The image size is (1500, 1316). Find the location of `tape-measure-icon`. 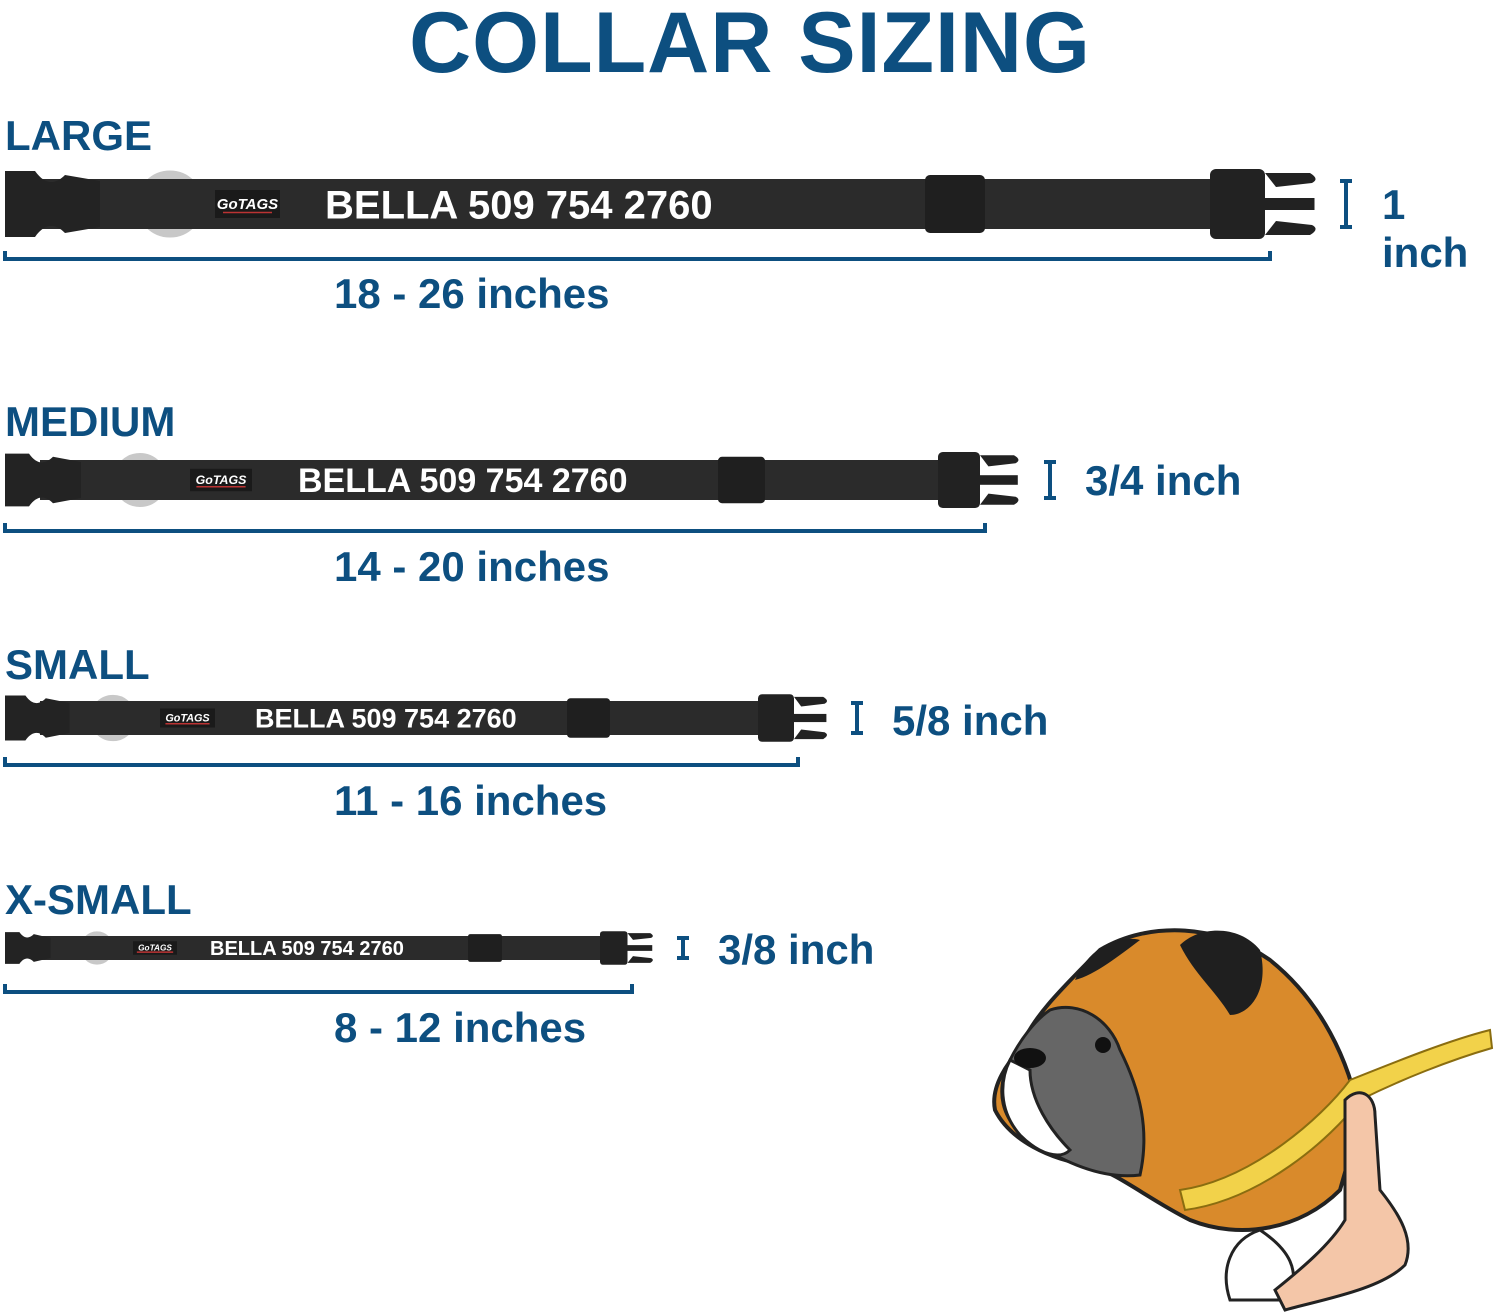

tape-measure-icon is located at coordinates (1336, 1120).